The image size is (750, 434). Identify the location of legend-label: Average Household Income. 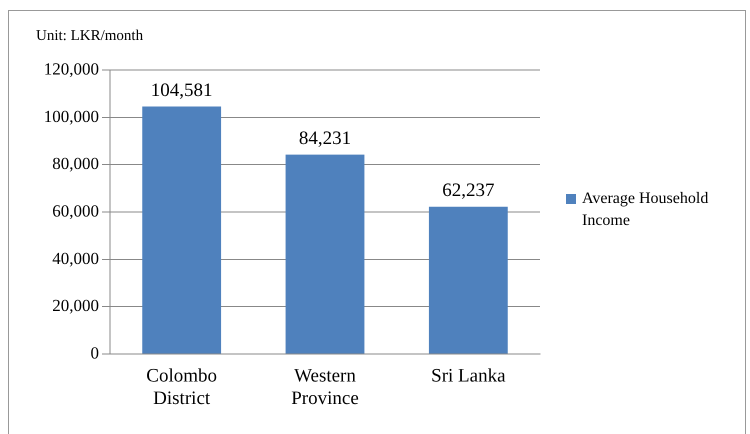
(646, 210).